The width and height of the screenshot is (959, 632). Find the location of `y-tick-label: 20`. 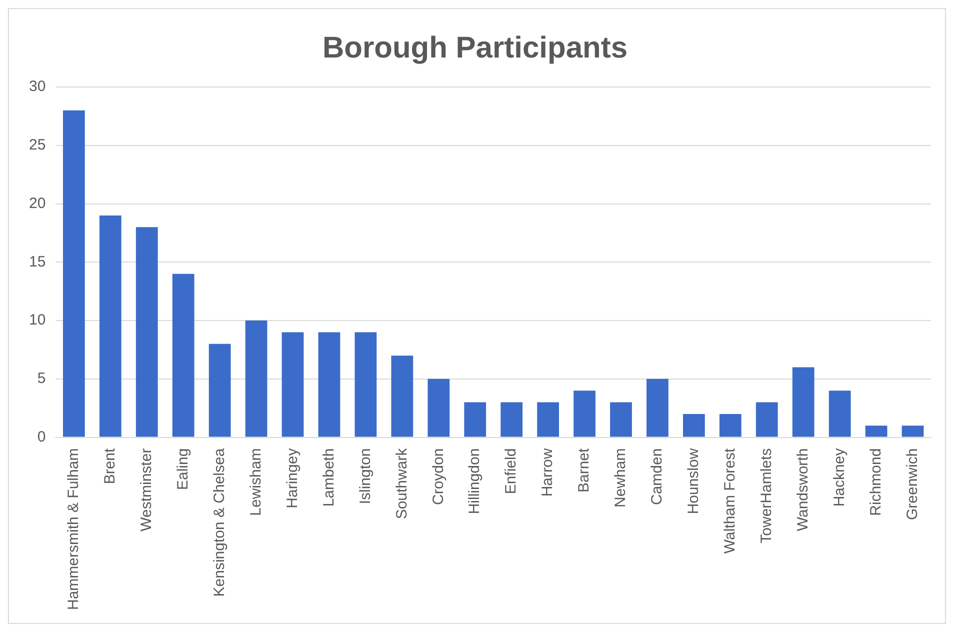

y-tick-label: 20 is located at coordinates (37, 203).